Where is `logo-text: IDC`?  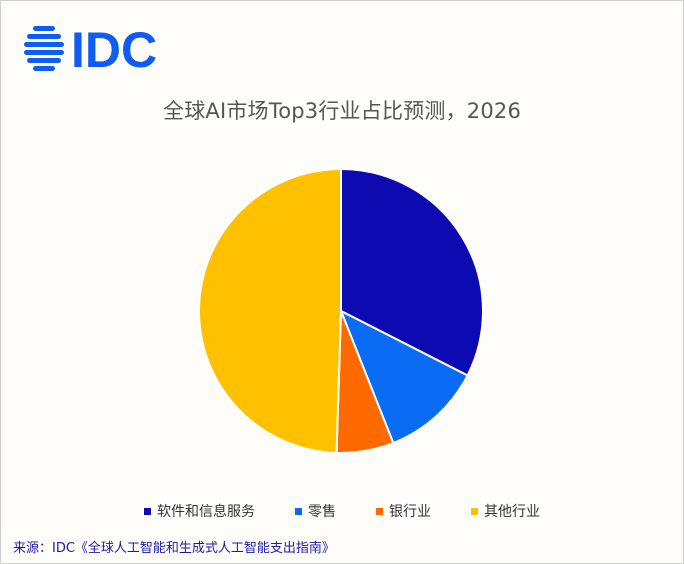
logo-text: IDC is located at coordinates (114, 47).